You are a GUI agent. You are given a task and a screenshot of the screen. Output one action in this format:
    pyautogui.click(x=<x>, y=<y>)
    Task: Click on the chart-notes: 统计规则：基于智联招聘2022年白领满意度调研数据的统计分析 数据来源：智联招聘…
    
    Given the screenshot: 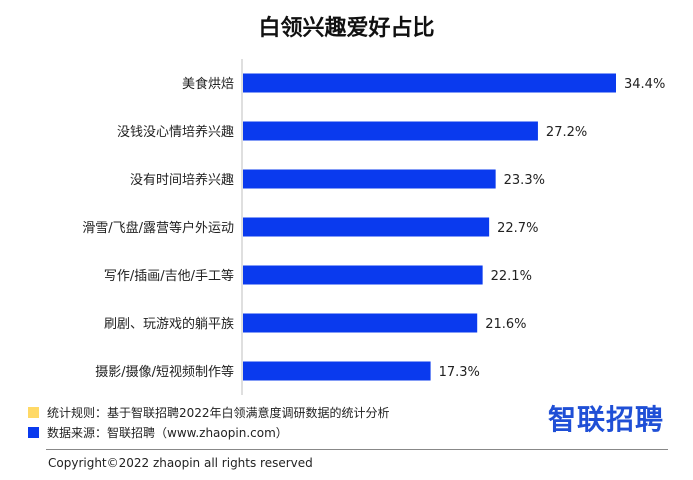 What is the action you would take?
    pyautogui.click(x=209, y=422)
    